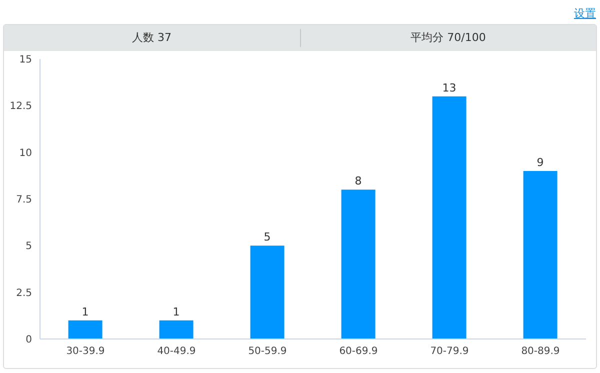 Image resolution: width=600 pixels, height=373 pixels. Describe the element at coordinates (29, 340) in the screenshot. I see `y-tick-label: 0` at that location.